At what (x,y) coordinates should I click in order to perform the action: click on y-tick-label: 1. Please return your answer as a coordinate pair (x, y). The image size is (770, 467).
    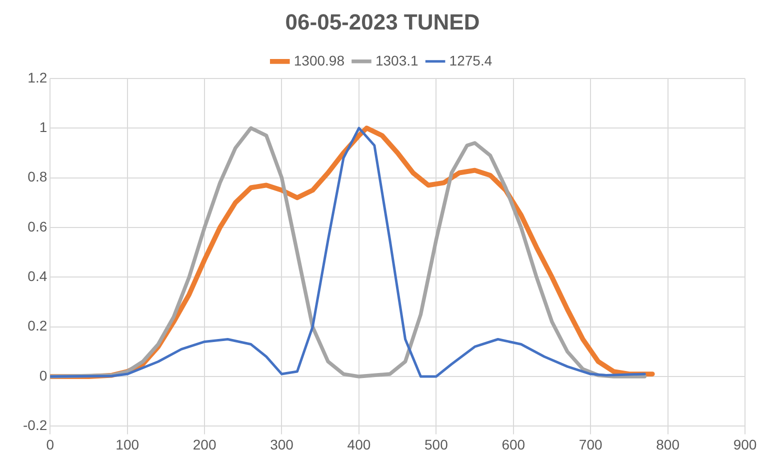
    Looking at the image, I should click on (43, 126).